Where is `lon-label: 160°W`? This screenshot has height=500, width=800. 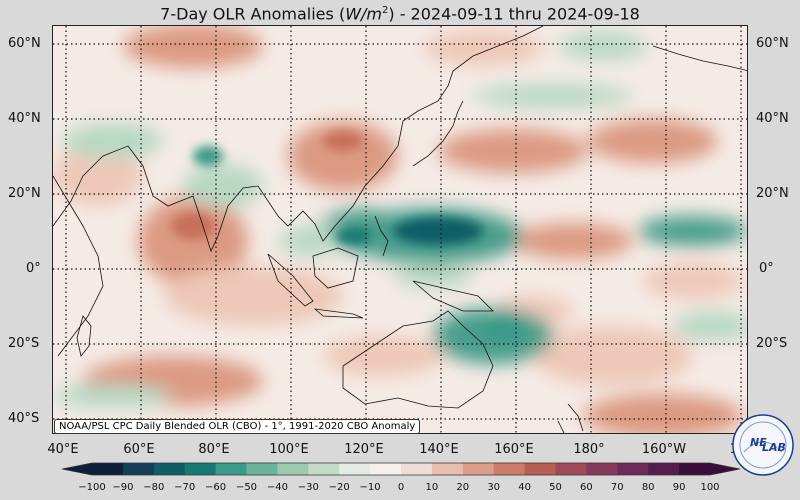 lon-label: 160°W is located at coordinates (664, 449).